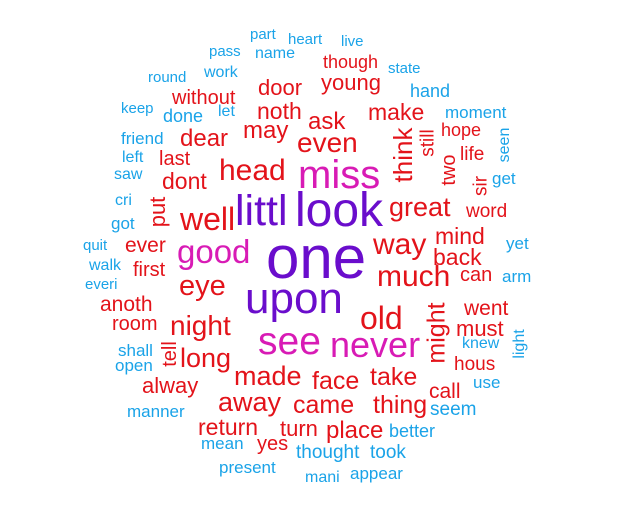 This screenshot has width=633, height=511. Describe the element at coordinates (252, 170) in the screenshot. I see `word-head: head` at that location.